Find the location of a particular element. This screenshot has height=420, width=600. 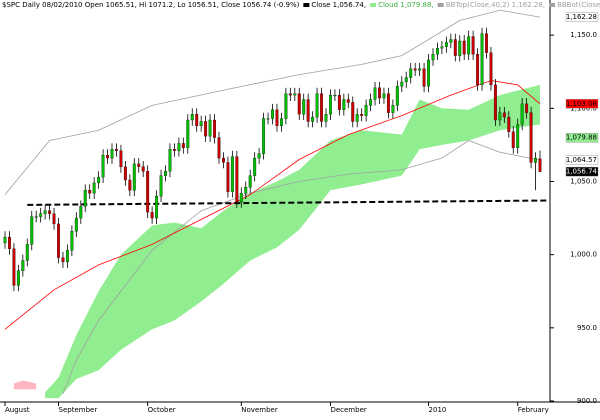

x-tick-label: August is located at coordinates (17, 410).